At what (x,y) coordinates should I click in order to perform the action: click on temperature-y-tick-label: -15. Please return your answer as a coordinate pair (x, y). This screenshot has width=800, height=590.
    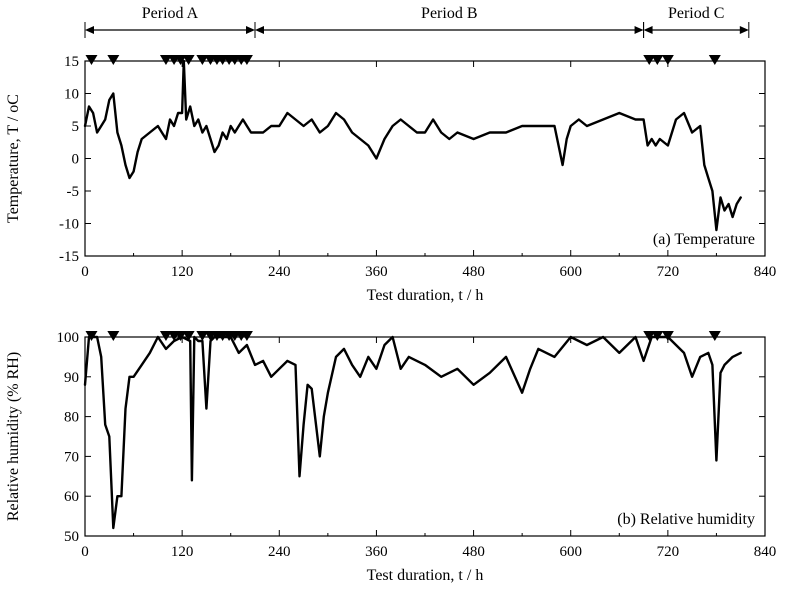
    Looking at the image, I should click on (69, 257).